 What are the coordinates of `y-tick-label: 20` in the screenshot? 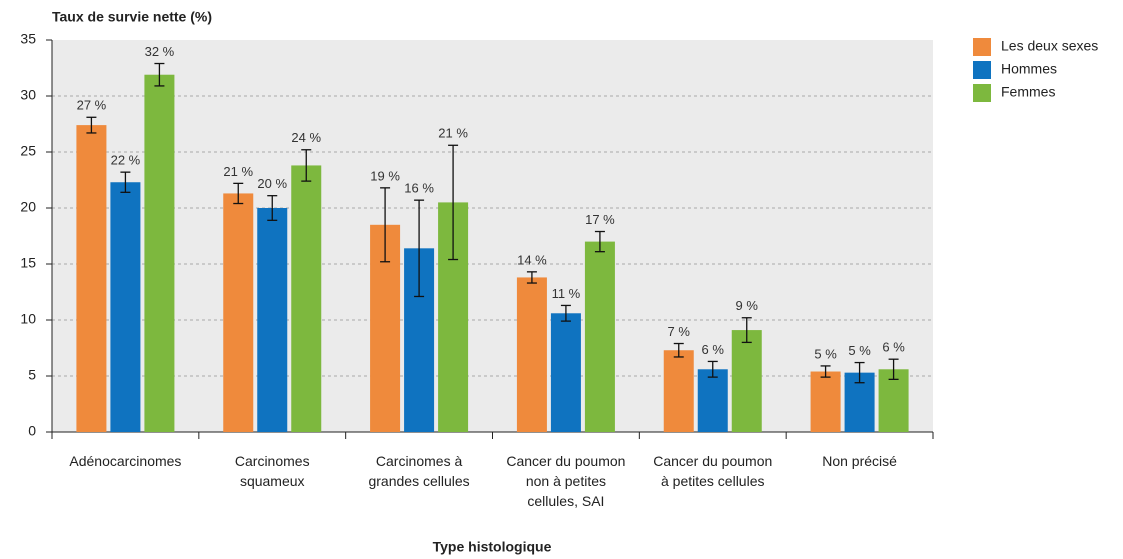 It's located at (28, 207).